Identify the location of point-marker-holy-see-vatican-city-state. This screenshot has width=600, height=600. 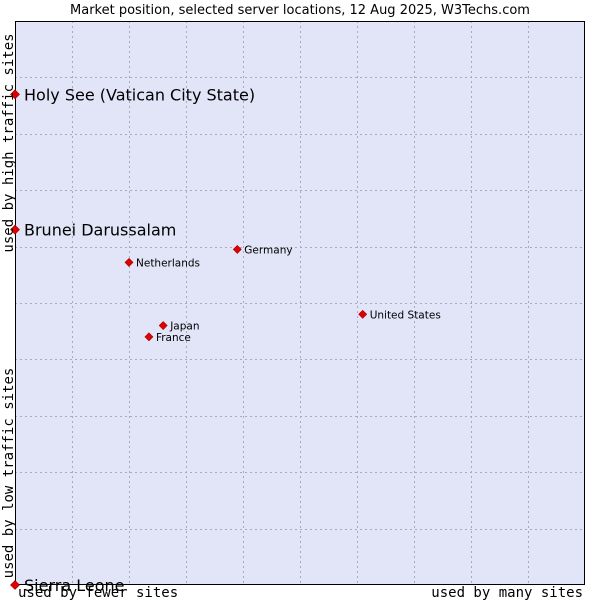
(15, 94).